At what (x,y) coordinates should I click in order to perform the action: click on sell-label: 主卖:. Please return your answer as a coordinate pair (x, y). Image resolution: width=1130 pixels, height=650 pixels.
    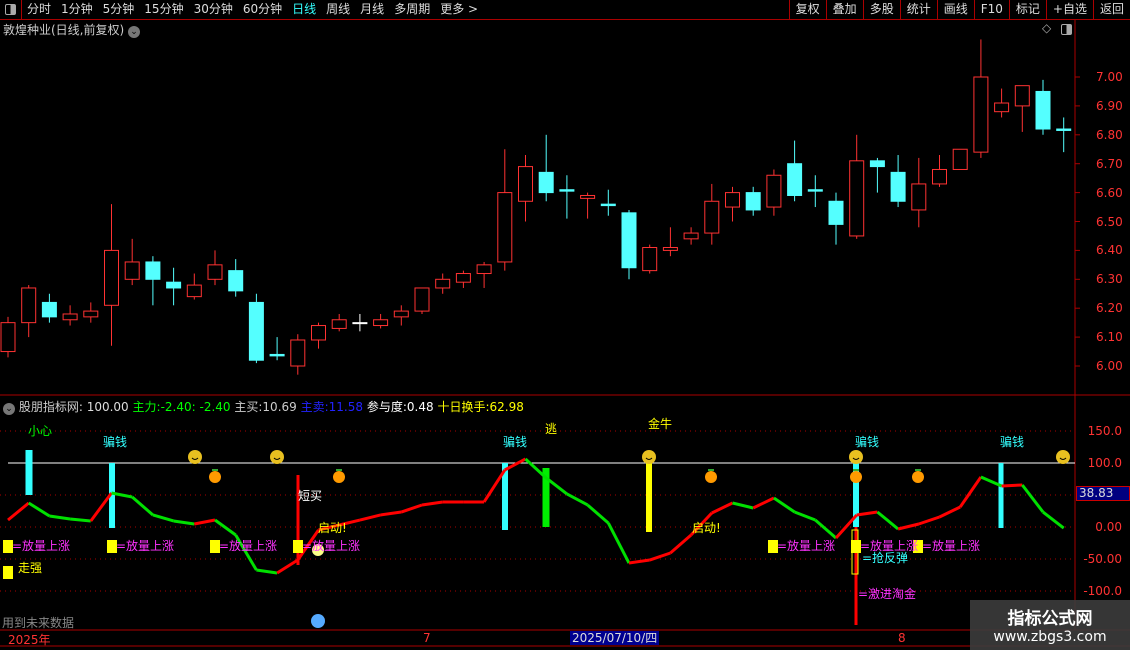
    Looking at the image, I should click on (314, 407).